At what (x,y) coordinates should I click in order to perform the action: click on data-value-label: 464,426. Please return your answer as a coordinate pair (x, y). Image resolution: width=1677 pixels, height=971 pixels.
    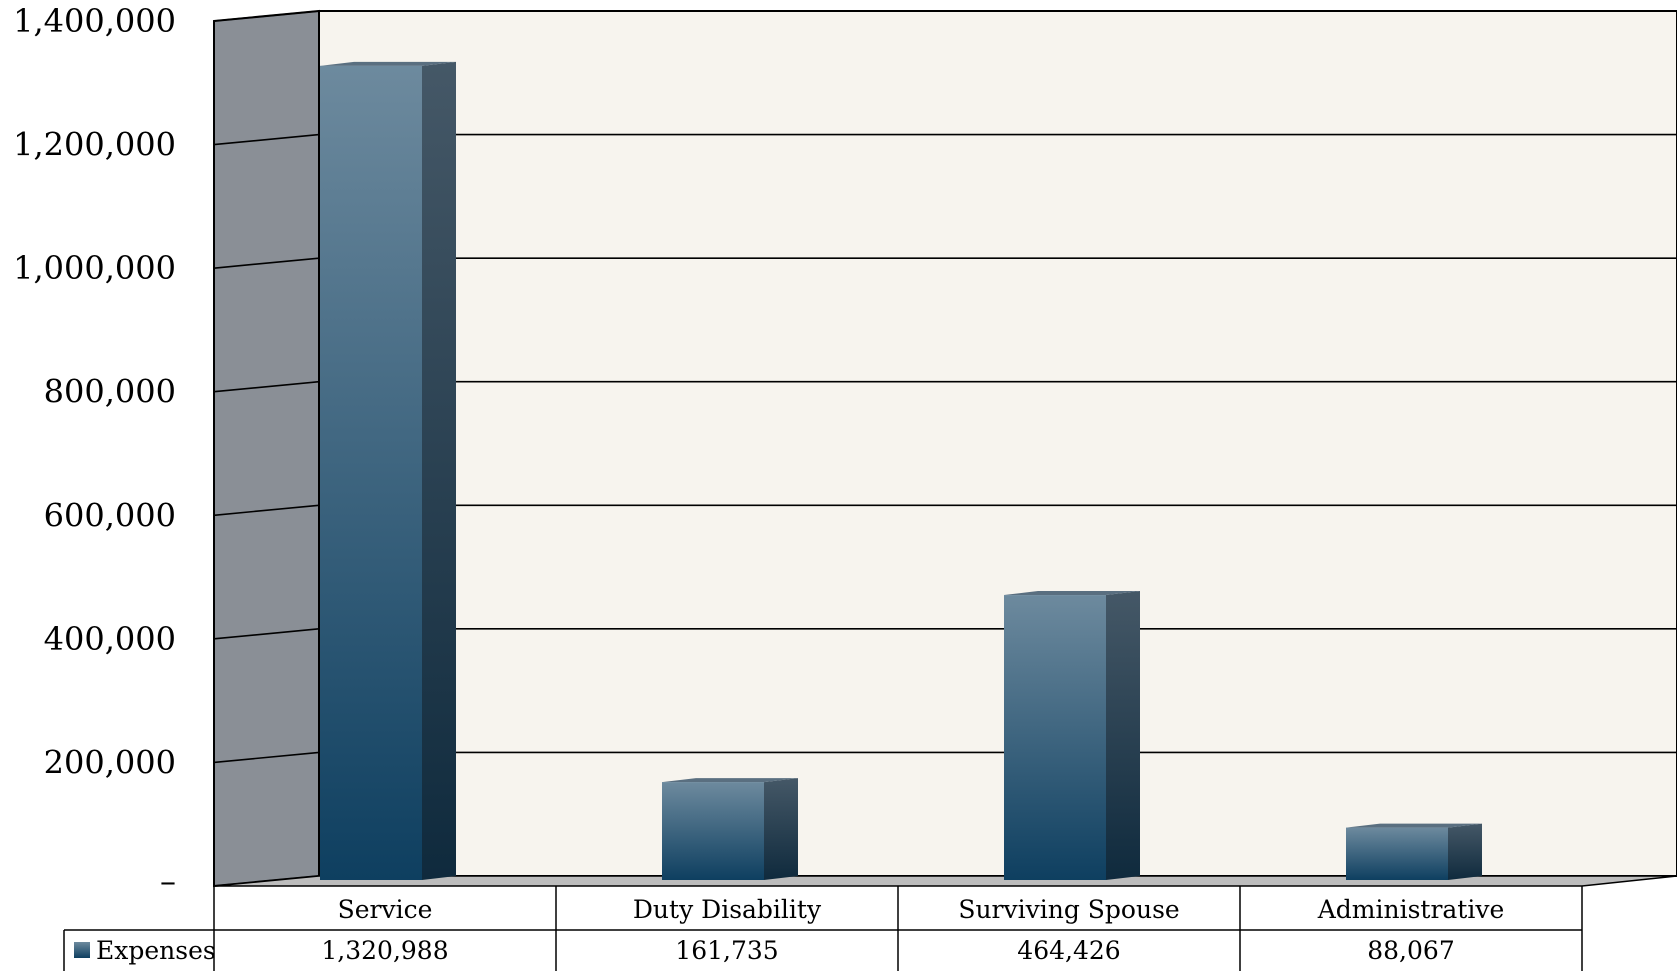
    Looking at the image, I should click on (1068, 950).